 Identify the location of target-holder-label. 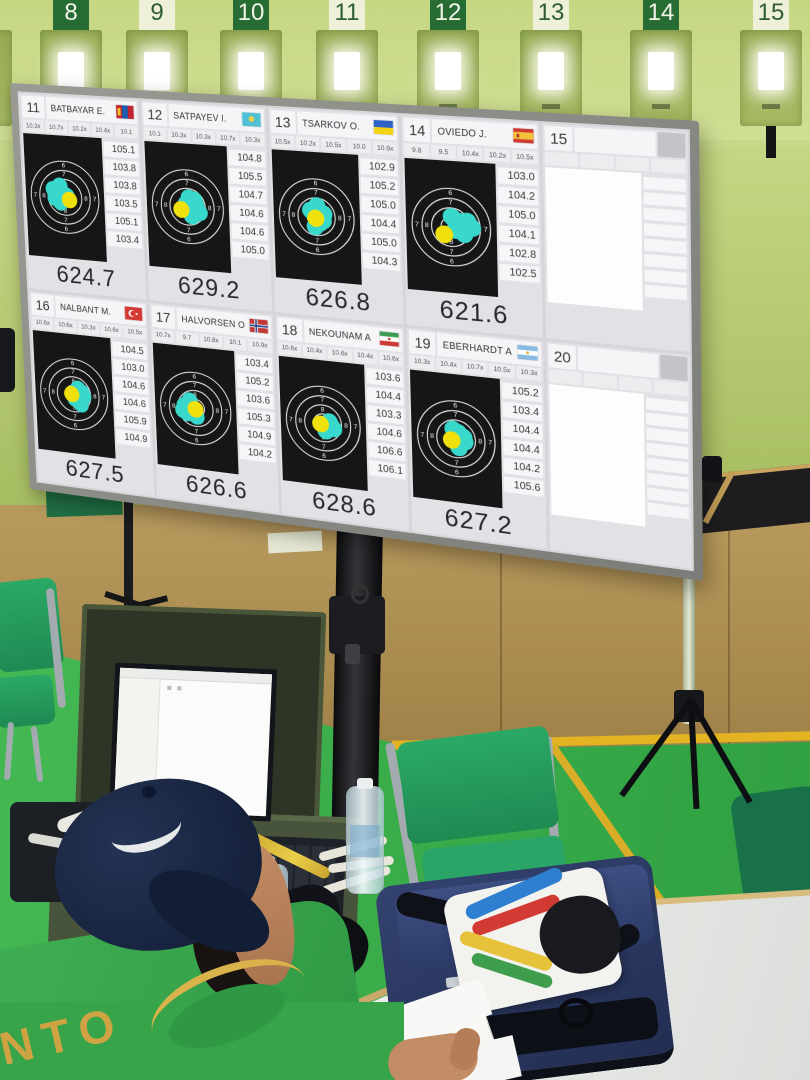
(551, 106).